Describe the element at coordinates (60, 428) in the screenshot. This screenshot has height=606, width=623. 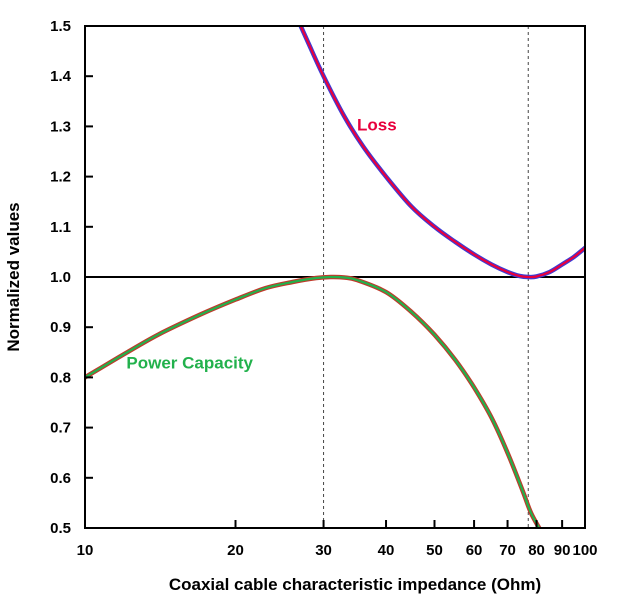
I see `y-tick-label: 0.7` at that location.